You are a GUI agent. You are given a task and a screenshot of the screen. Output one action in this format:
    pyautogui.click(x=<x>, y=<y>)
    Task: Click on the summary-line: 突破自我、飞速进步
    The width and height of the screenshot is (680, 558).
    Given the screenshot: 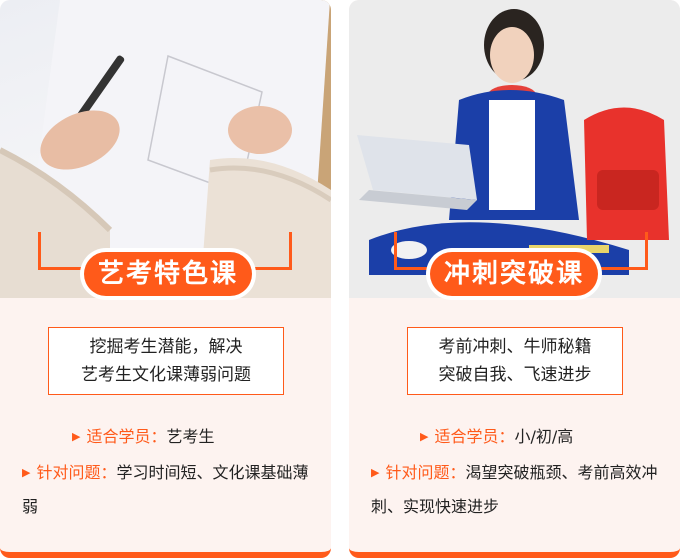 What is the action you would take?
    pyautogui.click(x=515, y=375)
    